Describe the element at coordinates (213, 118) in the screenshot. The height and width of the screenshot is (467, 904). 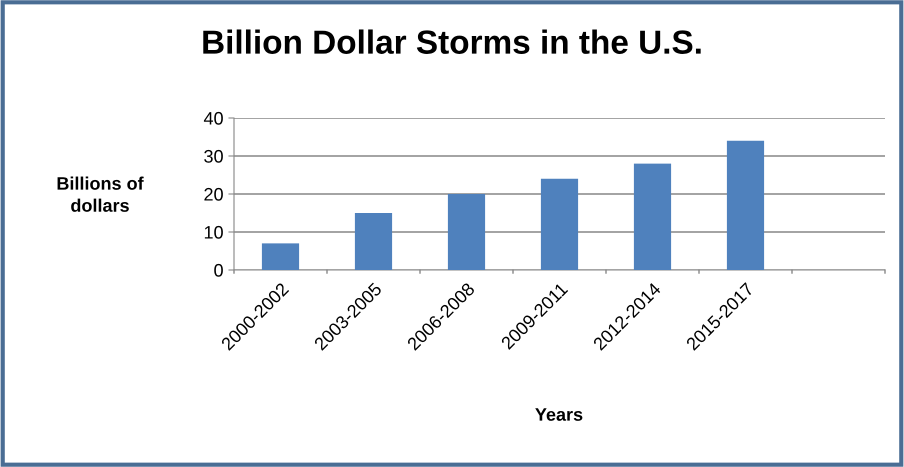
I see `y-tick-label: 40` at that location.